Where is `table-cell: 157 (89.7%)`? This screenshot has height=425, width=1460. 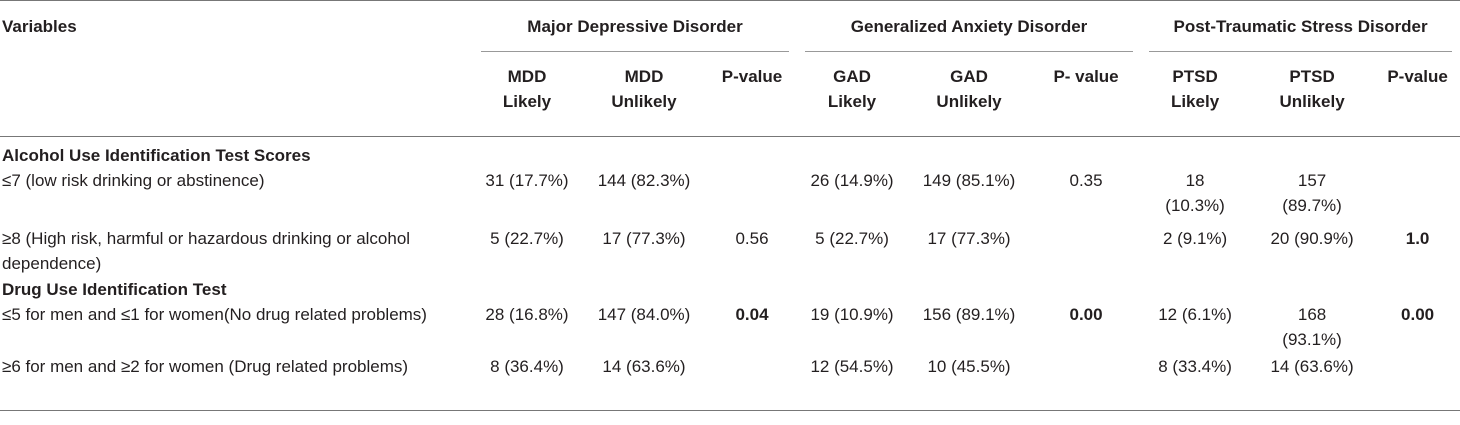
table-cell: 157 (89.7%) is located at coordinates (1312, 193).